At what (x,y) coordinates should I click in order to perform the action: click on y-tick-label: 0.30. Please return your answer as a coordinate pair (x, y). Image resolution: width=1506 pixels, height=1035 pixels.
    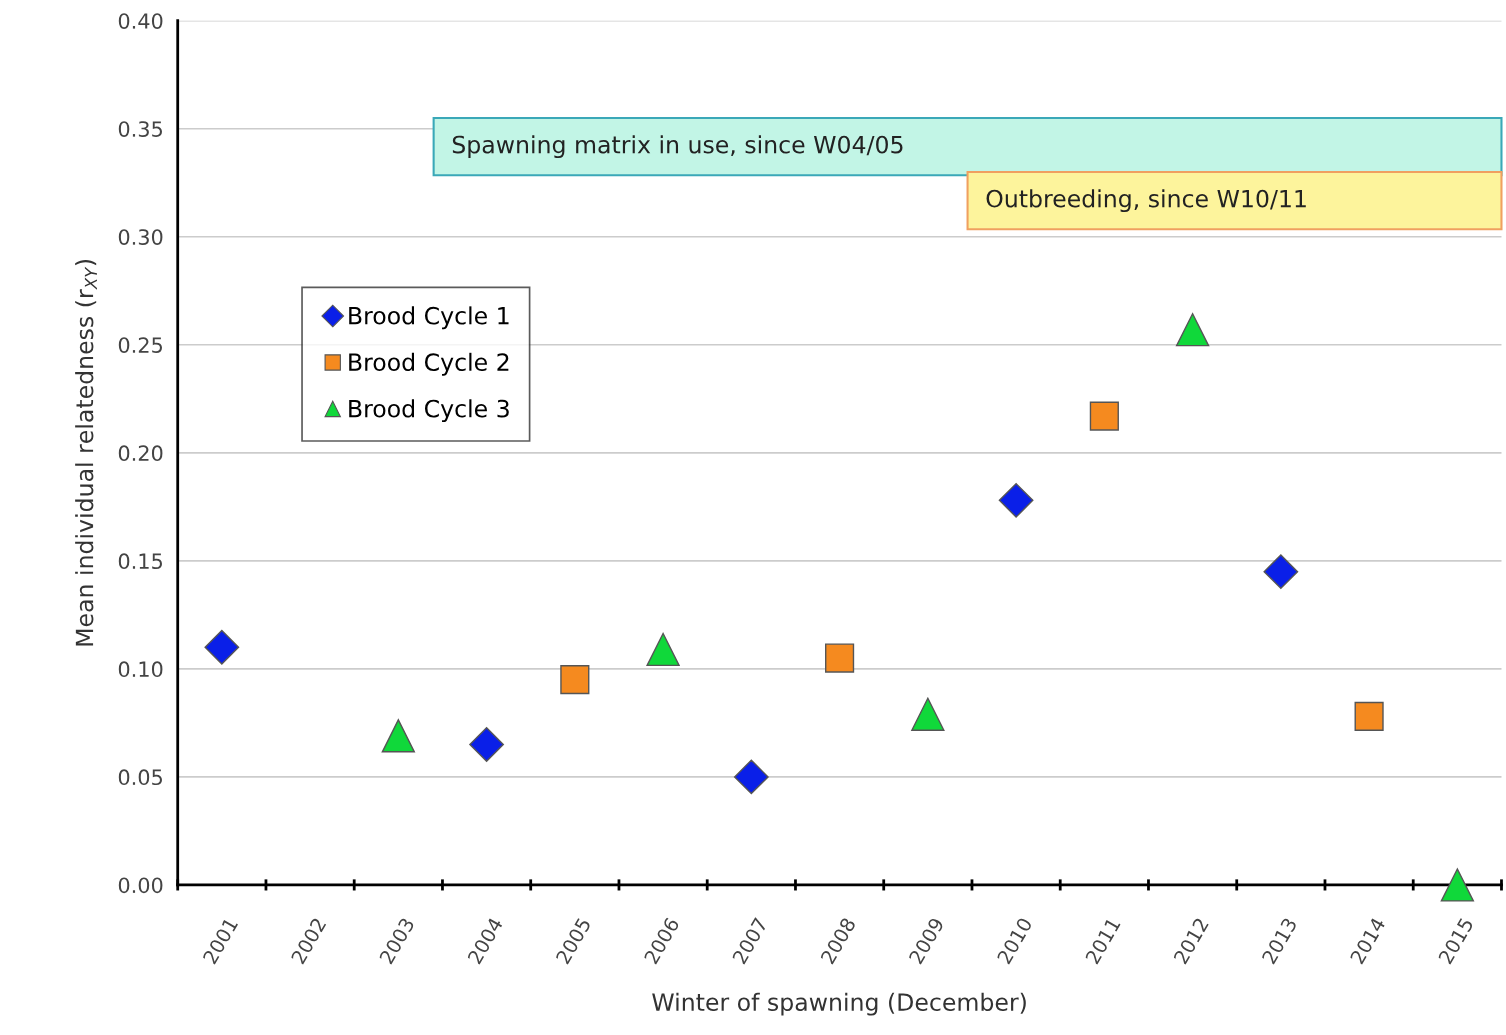
    Looking at the image, I should click on (140, 237).